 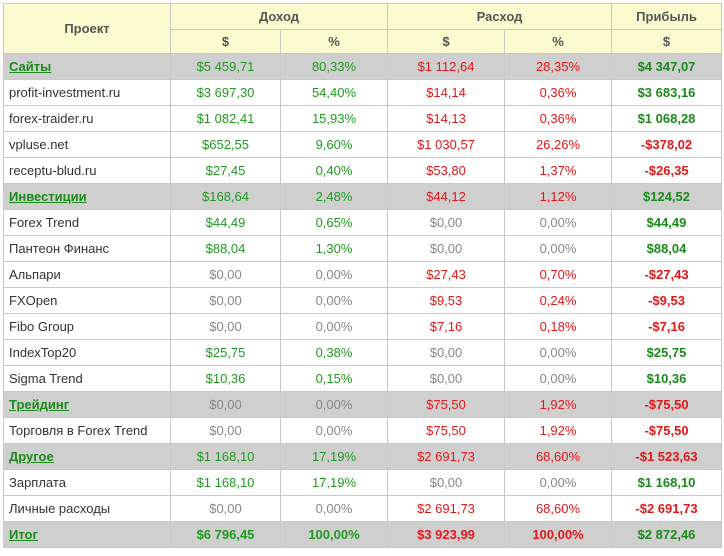 What do you see at coordinates (363, 41) in the screenshot?
I see `subheader-row: $ % $ % $` at bounding box center [363, 41].